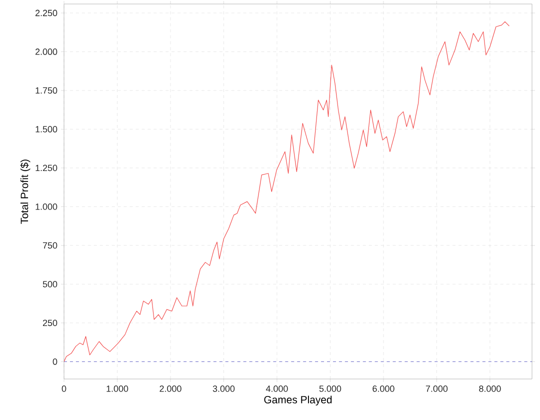  I want to click on y-tick-label: 1.000, so click(47, 207).